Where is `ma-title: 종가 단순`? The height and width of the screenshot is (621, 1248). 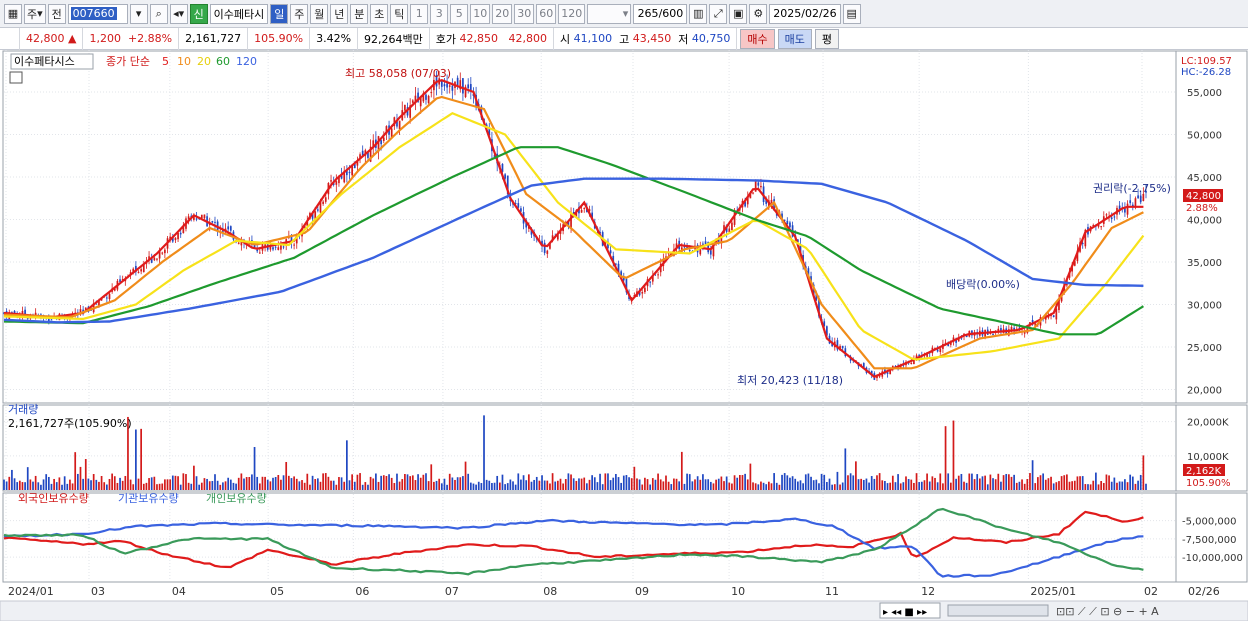
ma-title: 종가 단순 is located at coordinates (128, 61).